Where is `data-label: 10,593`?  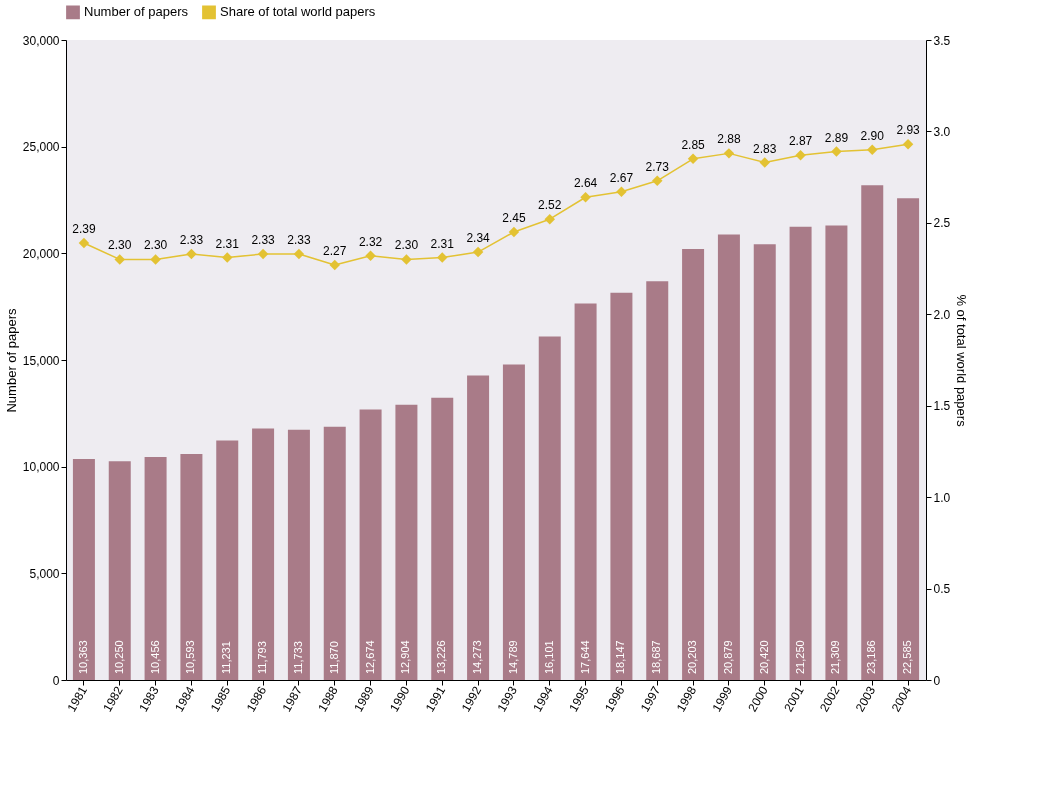
data-label: 10,593 is located at coordinates (190, 657).